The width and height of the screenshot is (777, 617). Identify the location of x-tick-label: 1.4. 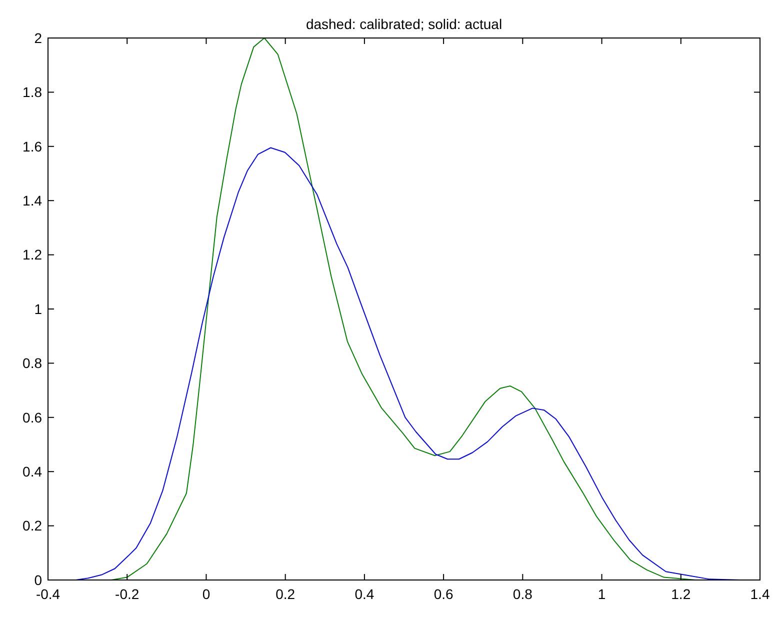
(760, 594).